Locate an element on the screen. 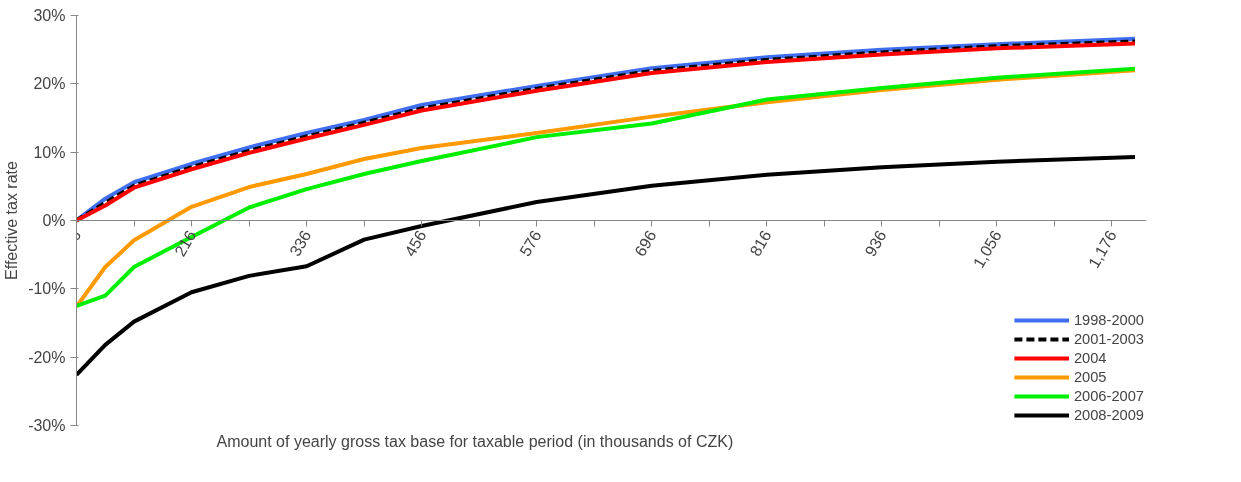 The height and width of the screenshot is (482, 1241). y-tick-label: 30% is located at coordinates (49, 15).